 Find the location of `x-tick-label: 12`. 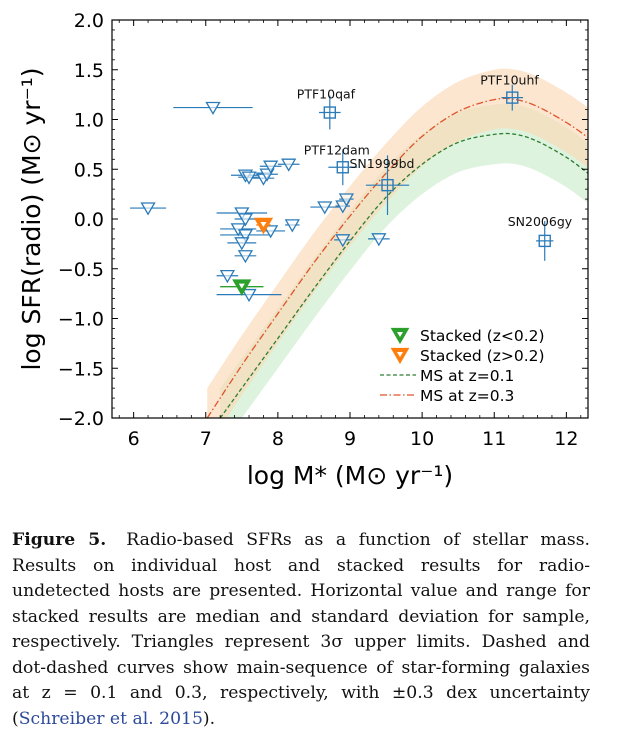

x-tick-label: 12 is located at coordinates (566, 439).